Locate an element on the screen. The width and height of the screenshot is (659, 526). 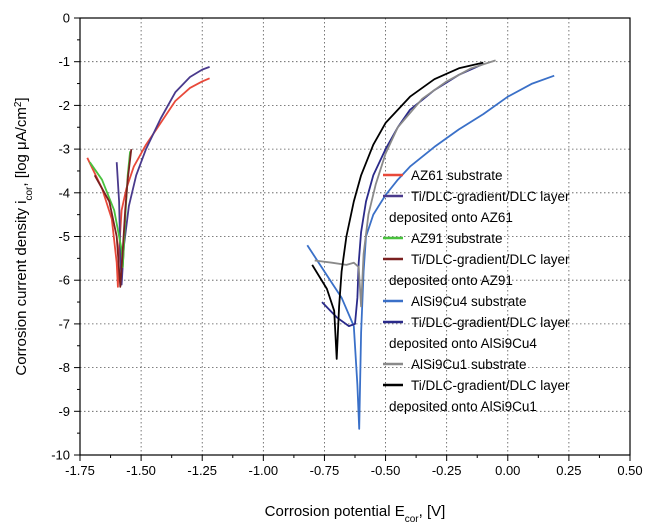
legend-label-6: deposited onto AlSi9Cu4 is located at coordinates (463, 343).